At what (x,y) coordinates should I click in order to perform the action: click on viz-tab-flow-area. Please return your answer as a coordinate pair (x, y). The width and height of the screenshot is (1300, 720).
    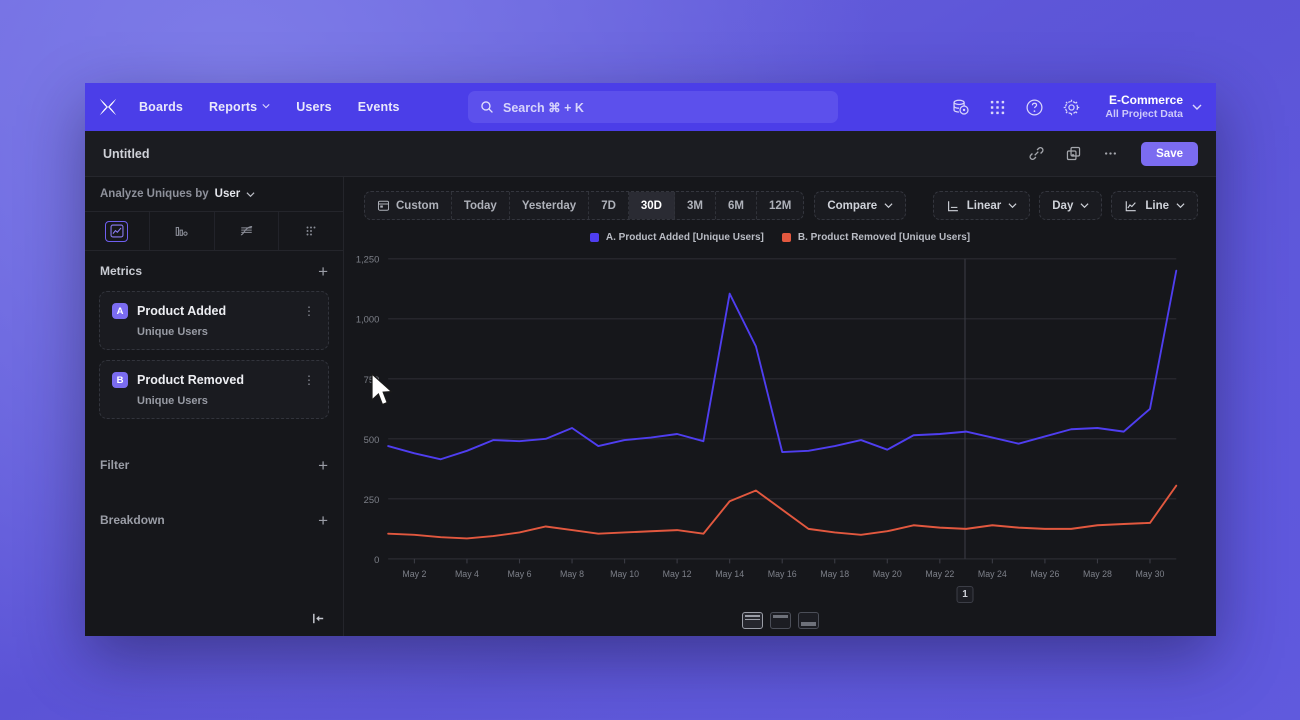
    Looking at the image, I should click on (247, 231).